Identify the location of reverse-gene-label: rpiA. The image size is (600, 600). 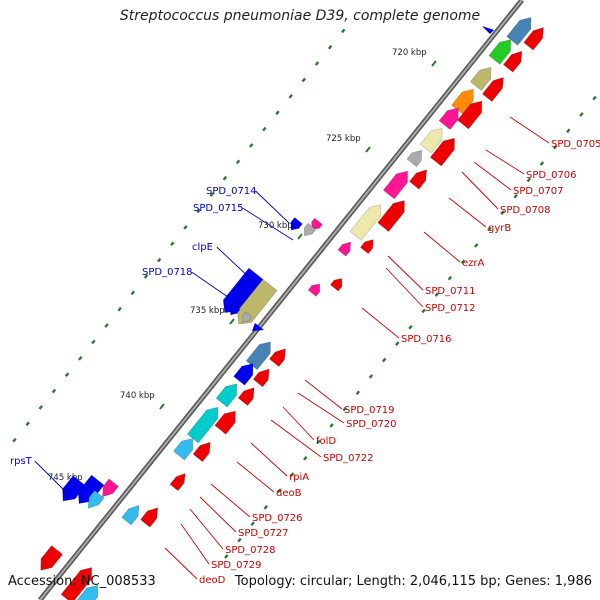
(299, 477).